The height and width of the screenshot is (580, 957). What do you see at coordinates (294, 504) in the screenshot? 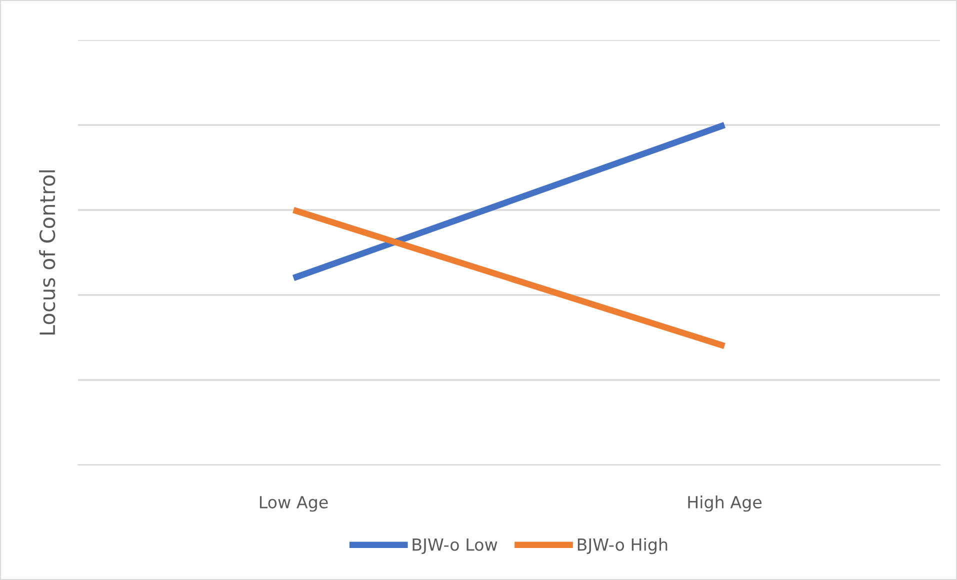
I see `x-tick-label: Low Age` at bounding box center [294, 504].